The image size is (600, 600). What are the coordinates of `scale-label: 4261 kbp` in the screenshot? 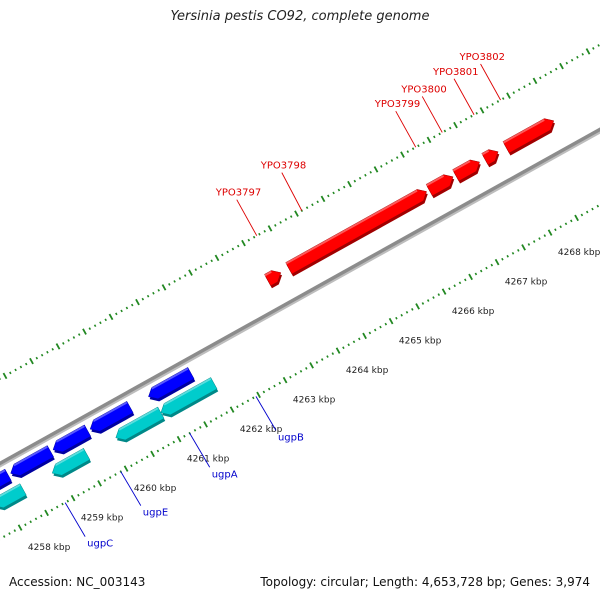 It's located at (208, 460).